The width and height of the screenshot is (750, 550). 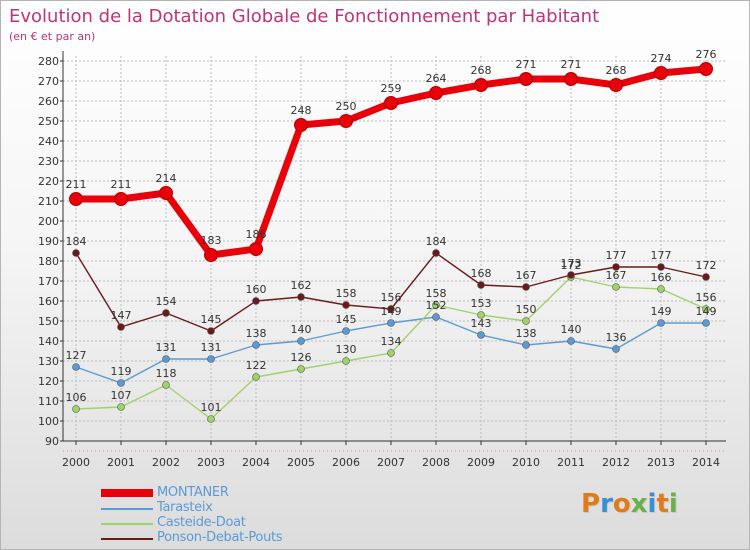 I want to click on y-tick-label: 280, so click(x=48, y=61).